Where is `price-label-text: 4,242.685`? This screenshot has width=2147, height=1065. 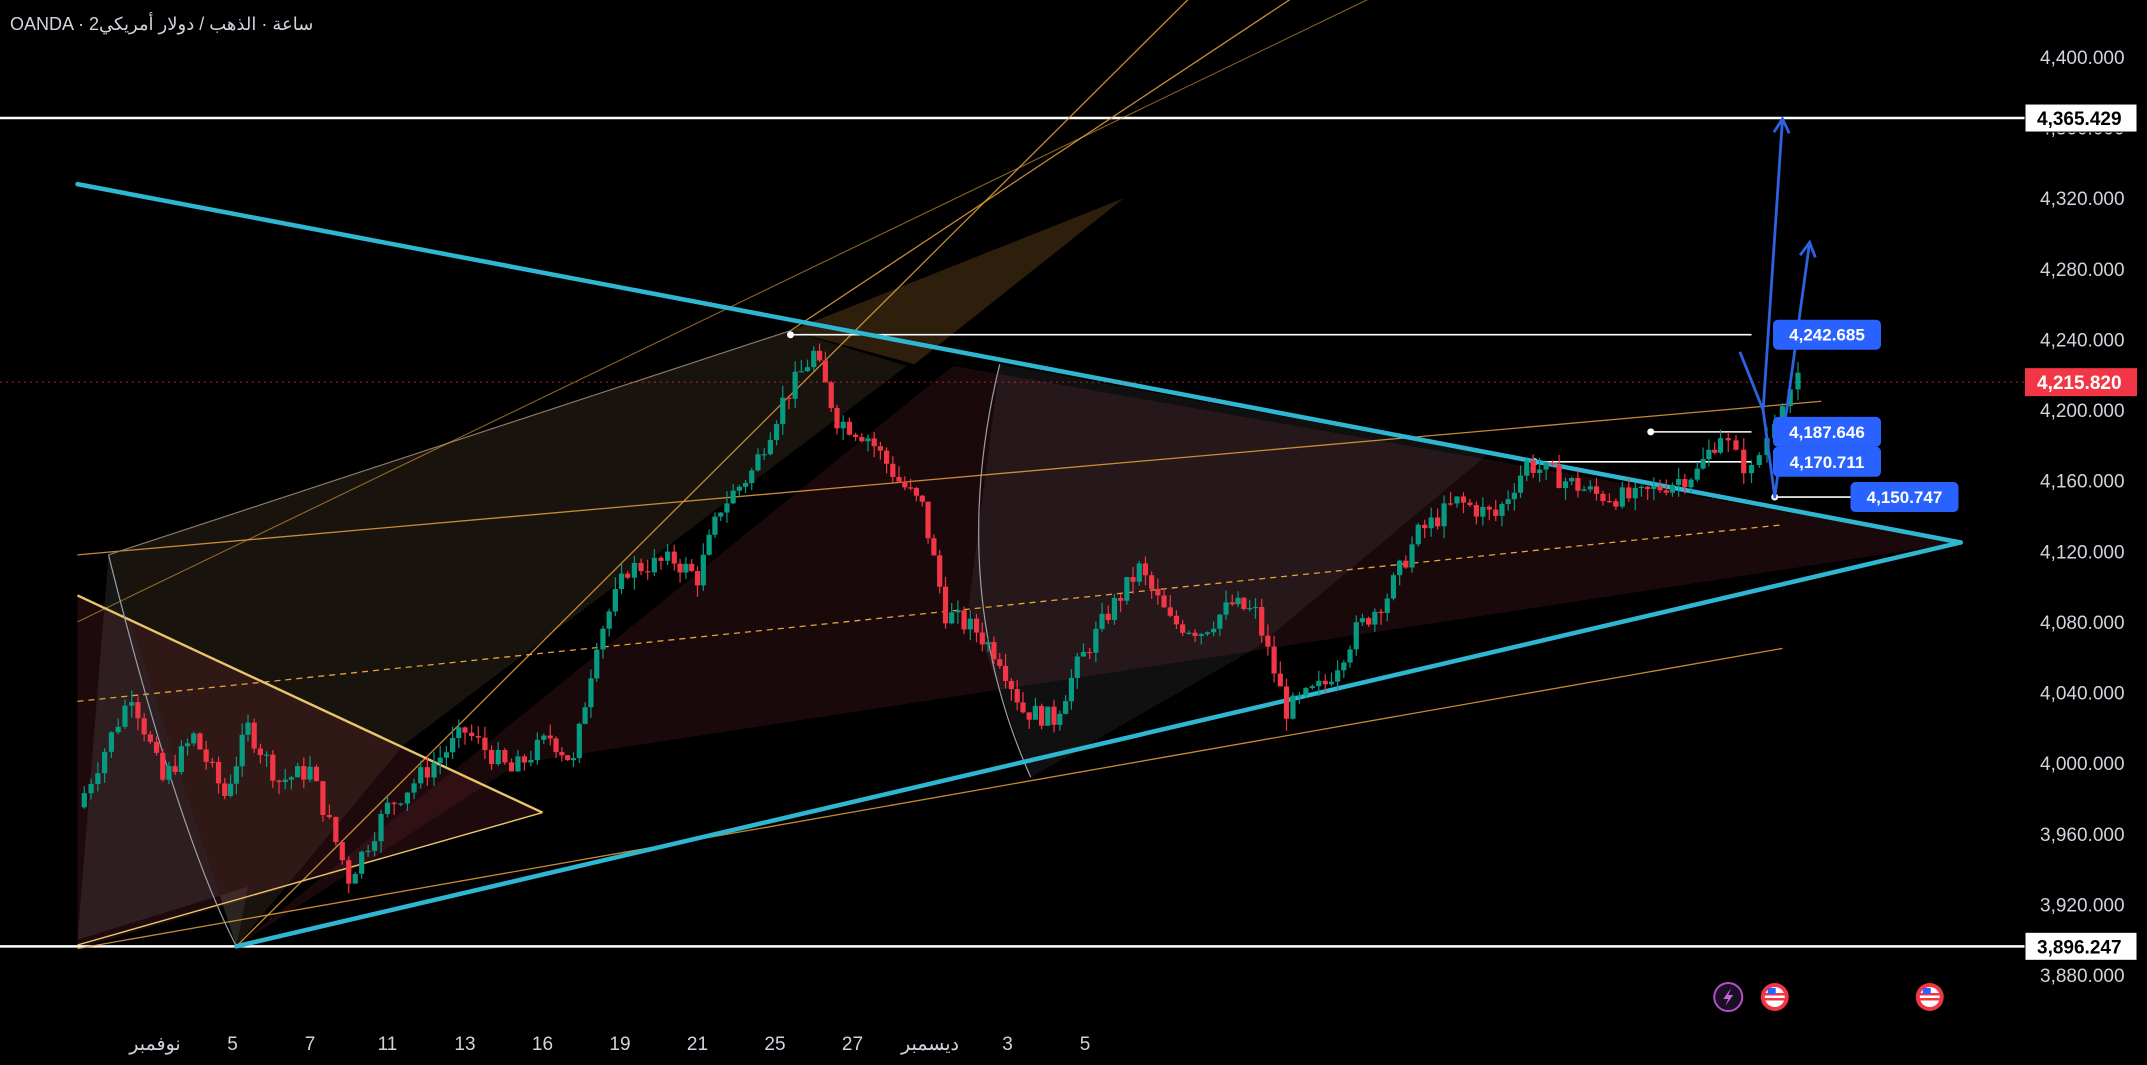
price-label-text: 4,242.685 is located at coordinates (1827, 335).